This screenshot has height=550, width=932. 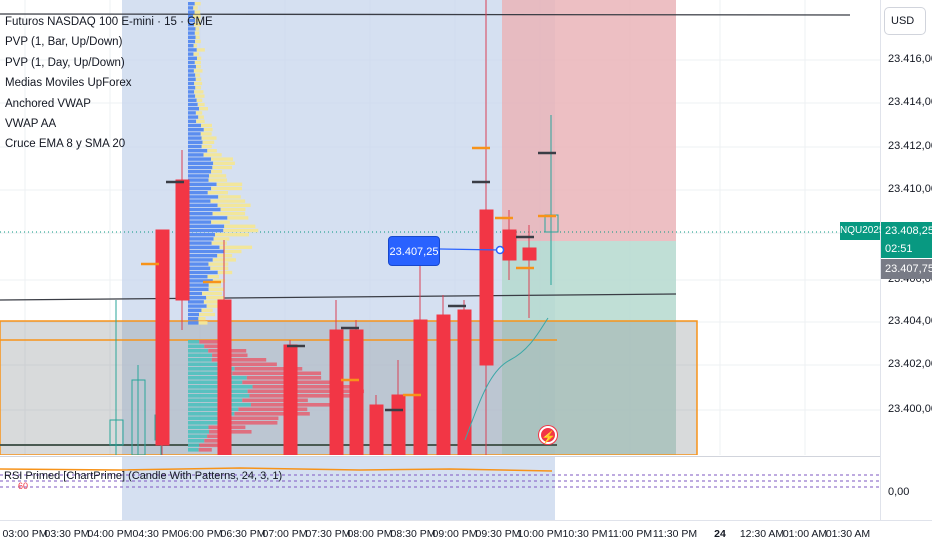 What do you see at coordinates (906, 240) in the screenshot?
I see `last-price-label: 23.408,25 02:51` at bounding box center [906, 240].